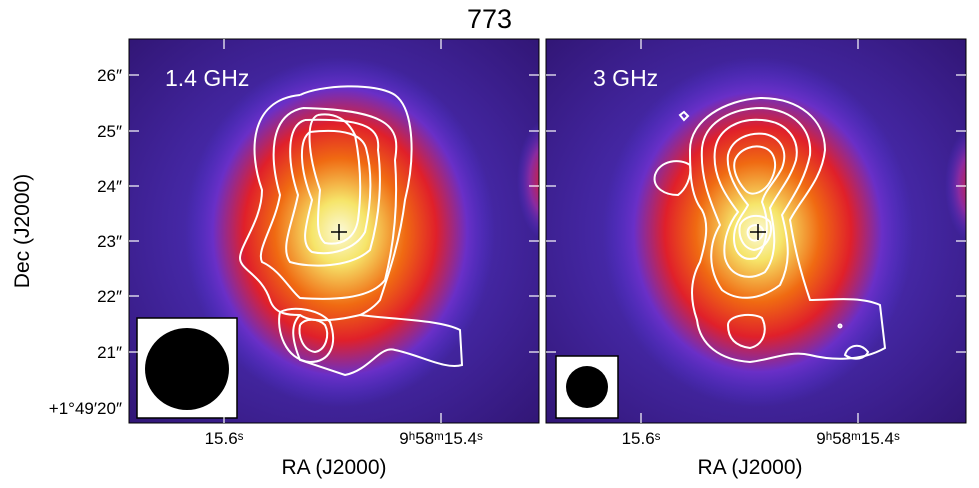 This screenshot has height=488, width=979. What do you see at coordinates (552, 438) in the screenshot?
I see `x-tick-labels: 15.6ˢ 9ʰ58ᵐ15.4ˢ 15.6ˢ 9ʰ58ᵐ15.4ˢ` at bounding box center [552, 438].